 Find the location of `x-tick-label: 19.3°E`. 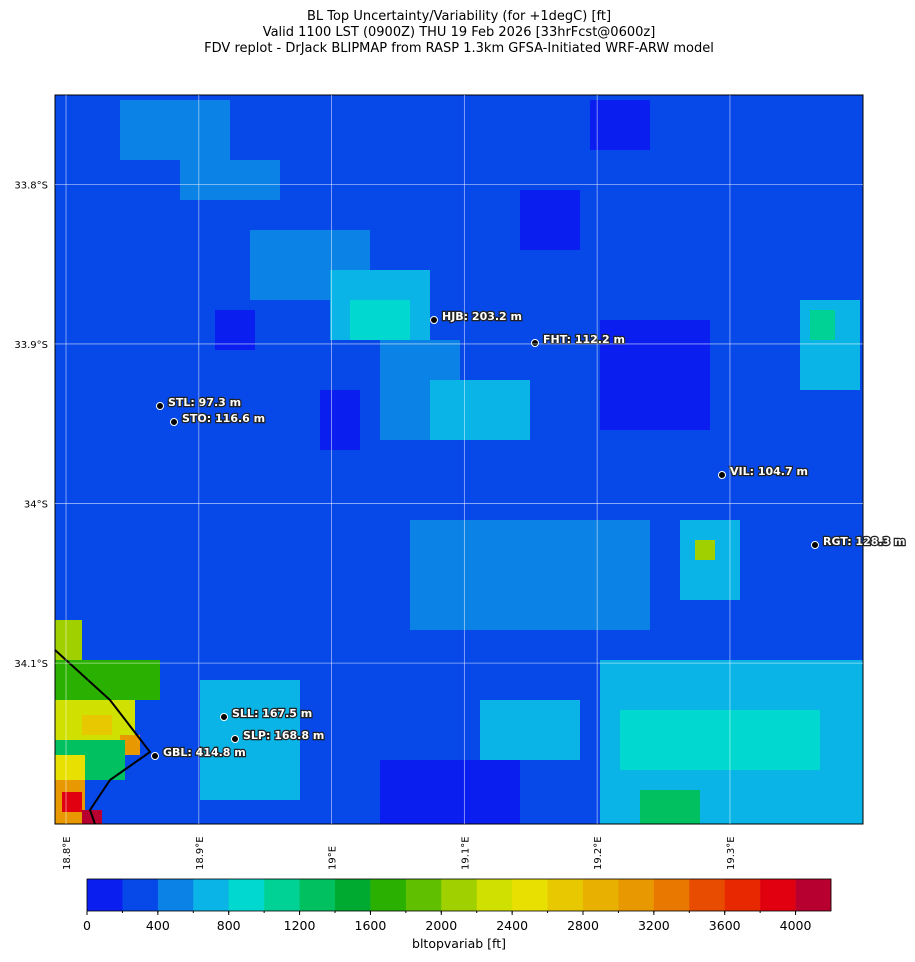

x-tick-label: 19.3°E is located at coordinates (731, 853).